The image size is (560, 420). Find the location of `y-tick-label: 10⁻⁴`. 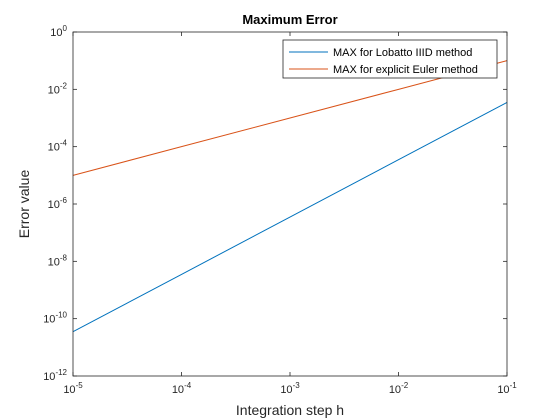

y-tick-label: 10⁻⁴ is located at coordinates (58, 146).